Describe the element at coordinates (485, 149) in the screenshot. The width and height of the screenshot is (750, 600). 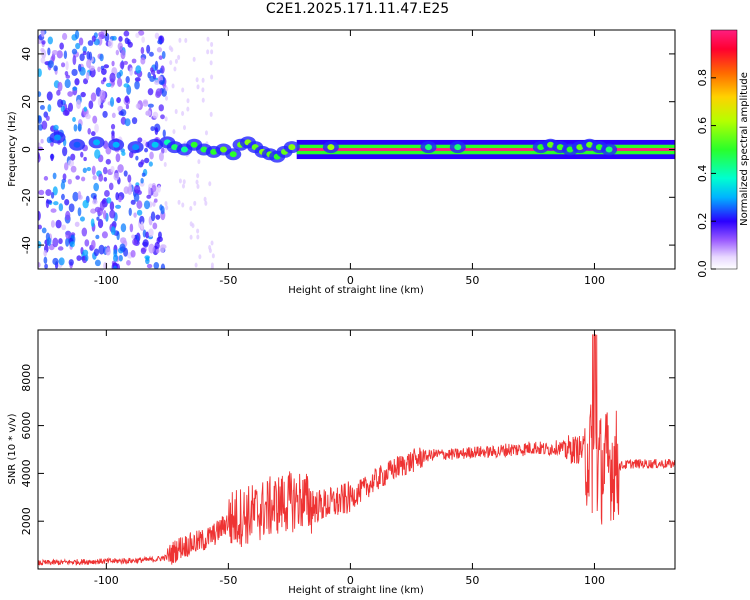
I see `spectrogram-band-core` at that location.